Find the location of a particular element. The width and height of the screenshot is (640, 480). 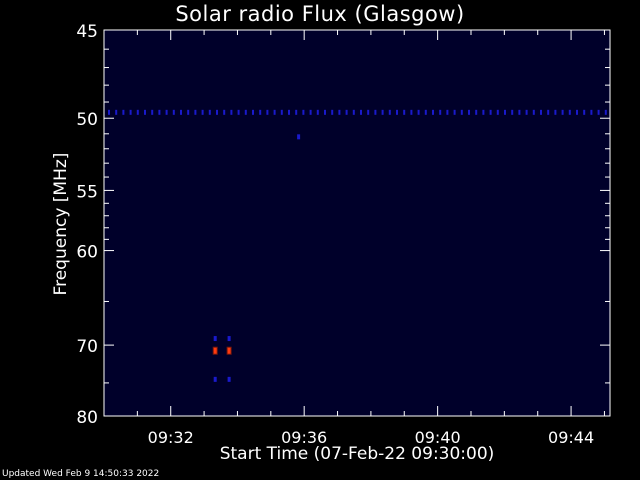

x-tick-label: 09:40 is located at coordinates (438, 437).